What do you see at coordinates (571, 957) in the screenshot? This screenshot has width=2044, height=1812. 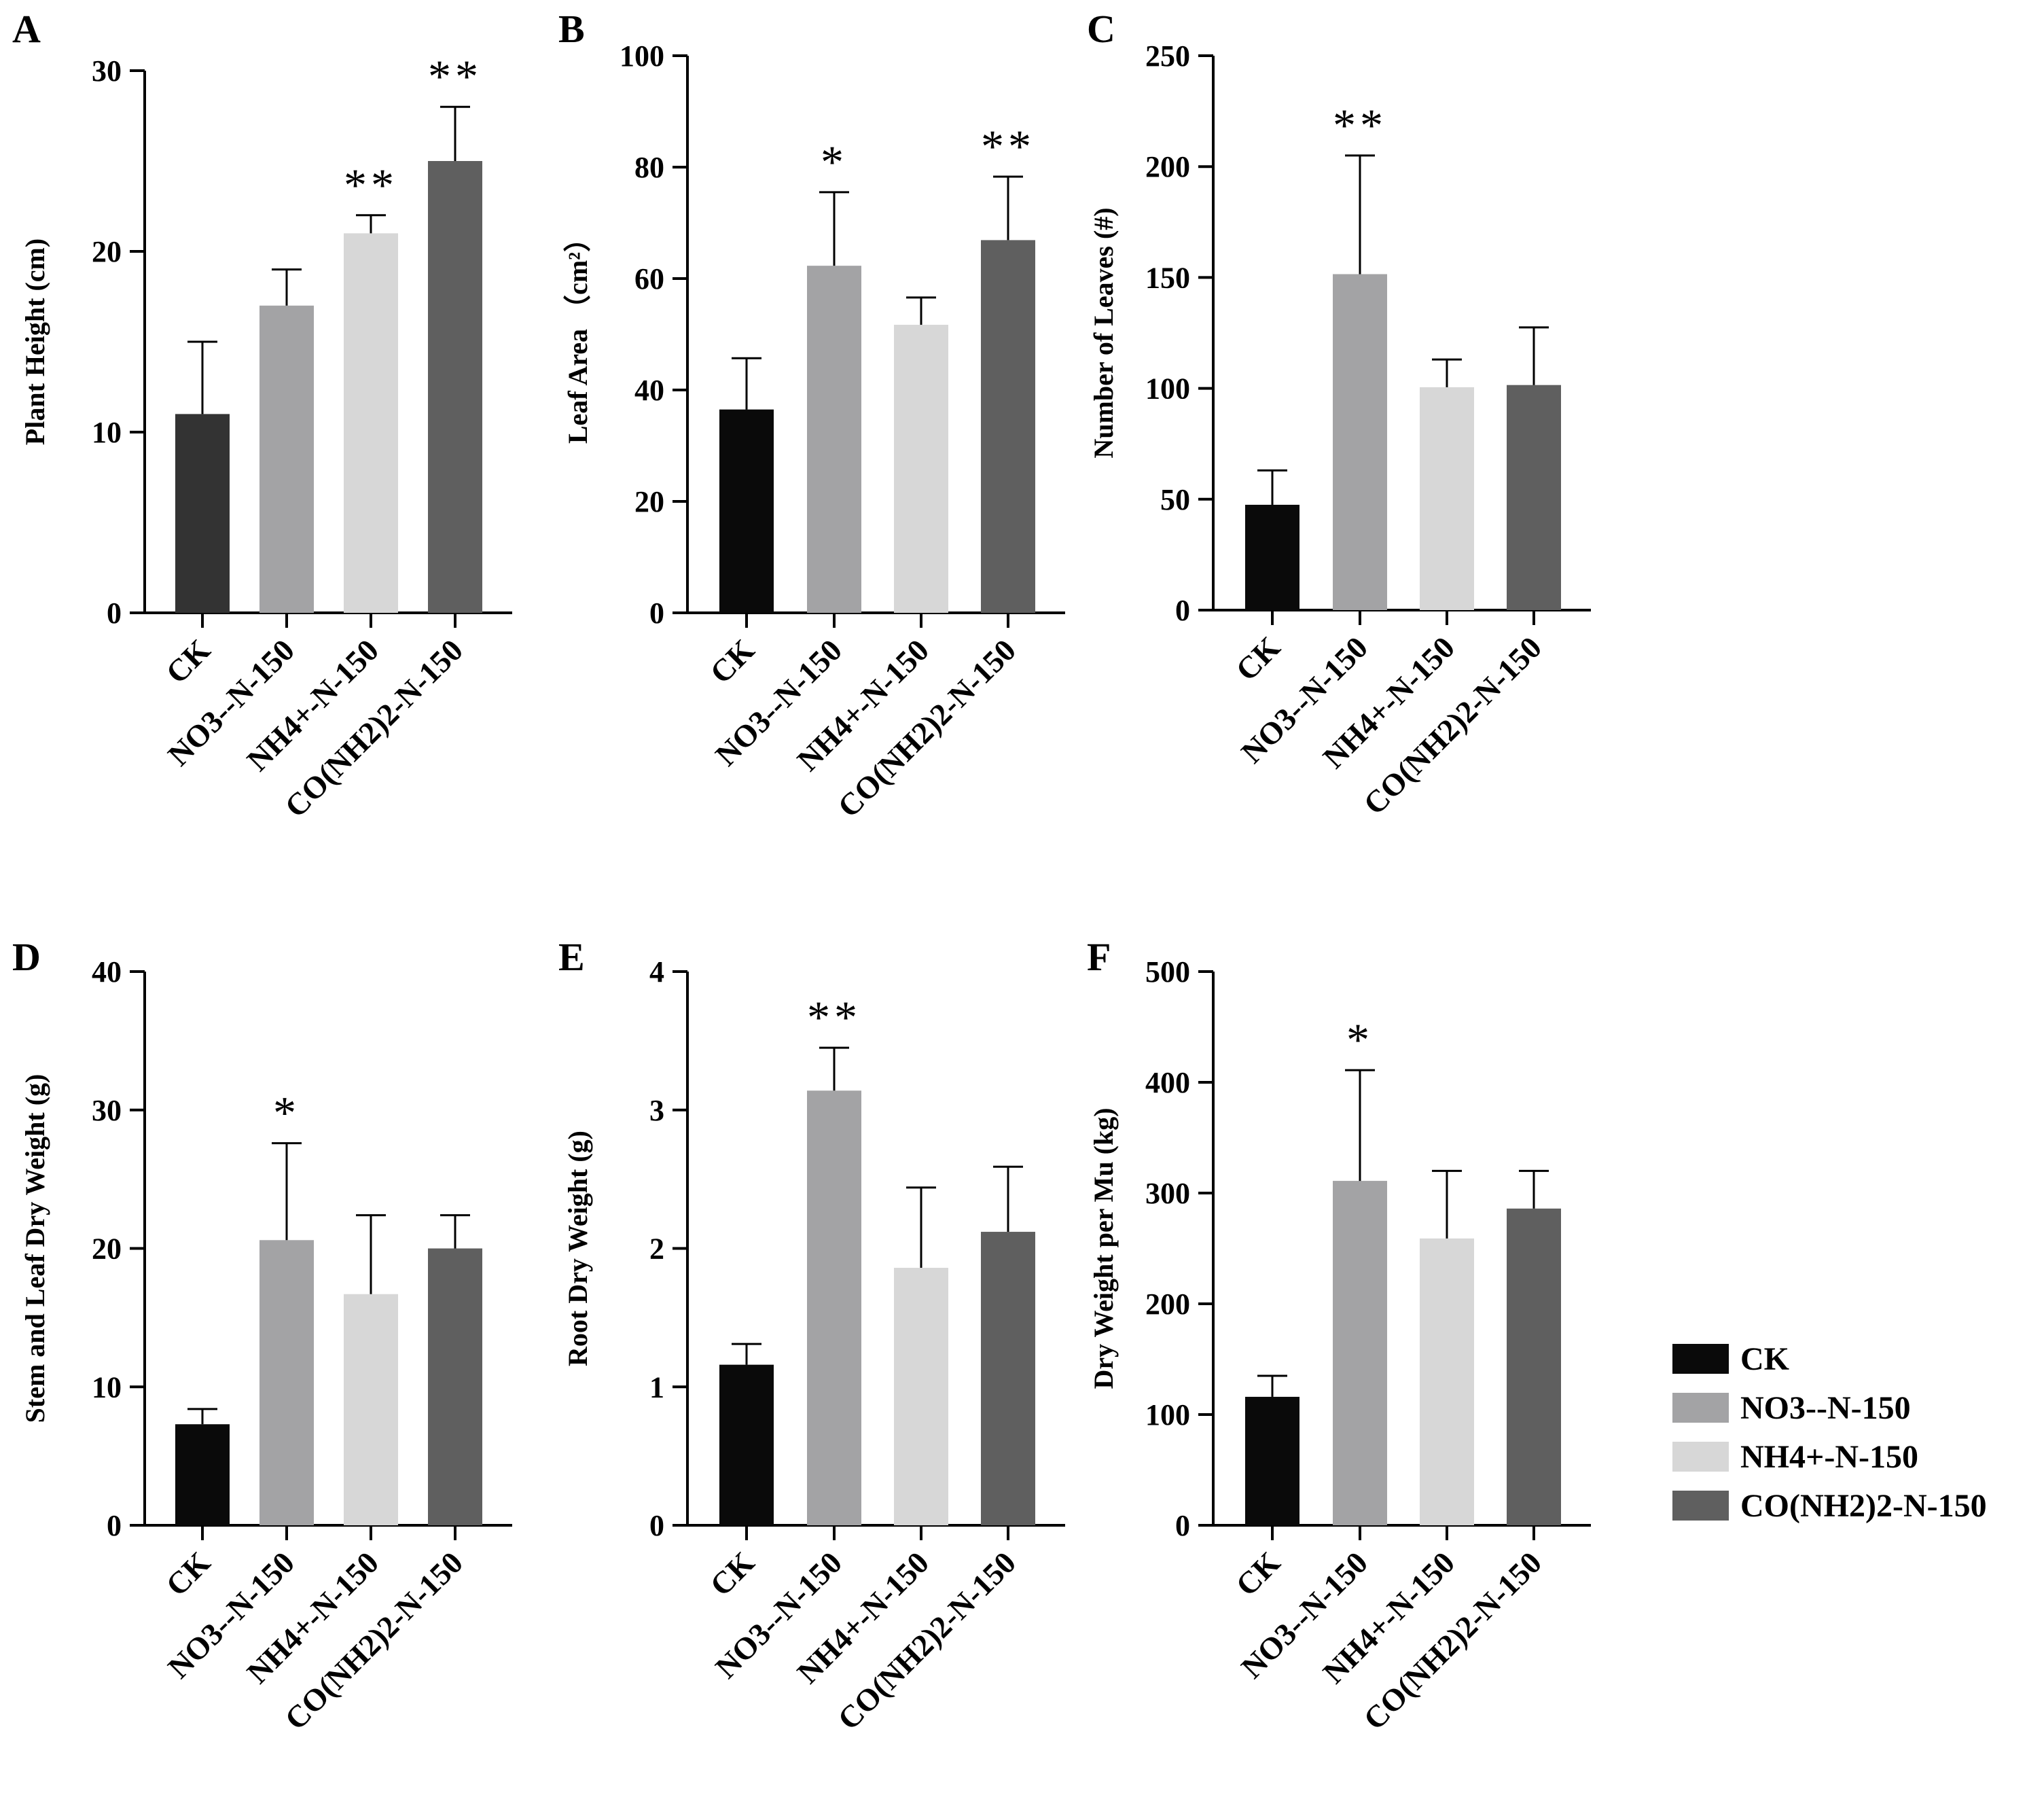 I see `panel-letter: E` at bounding box center [571, 957].